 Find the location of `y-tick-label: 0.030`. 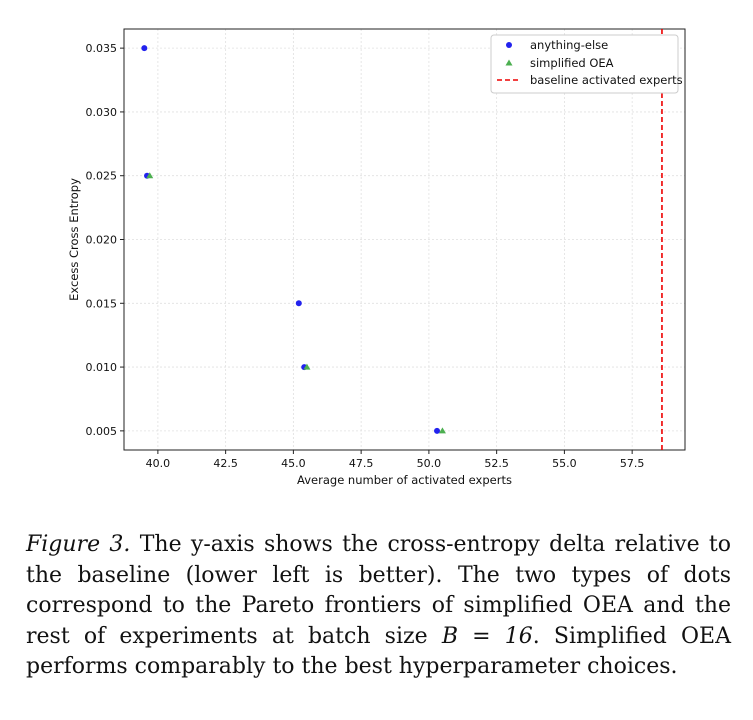

y-tick-label: 0.030 is located at coordinates (102, 112).